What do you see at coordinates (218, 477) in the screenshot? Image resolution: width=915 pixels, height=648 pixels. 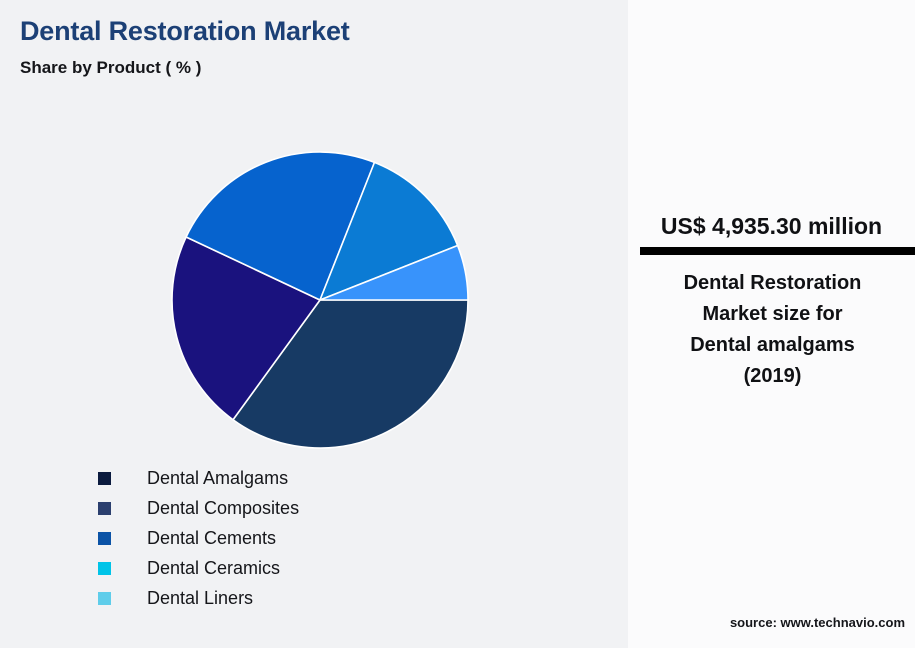 I see `legend-item-label: Dental Amalgams` at bounding box center [218, 477].